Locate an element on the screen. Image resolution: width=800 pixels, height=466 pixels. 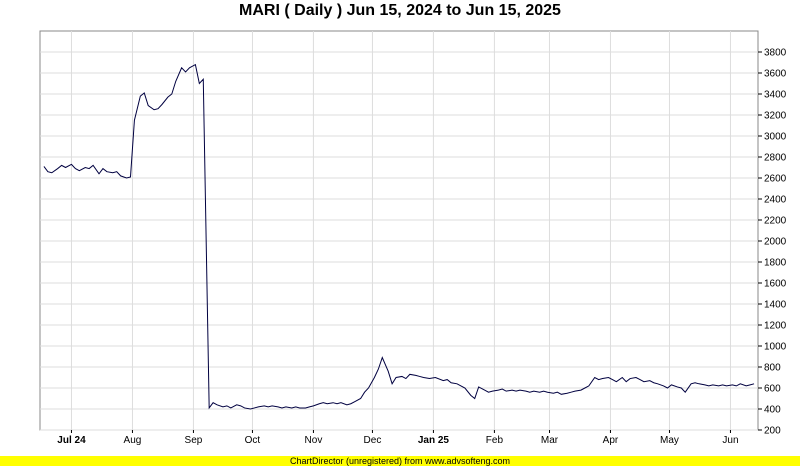
x-tick-label: May is located at coordinates (669, 440).